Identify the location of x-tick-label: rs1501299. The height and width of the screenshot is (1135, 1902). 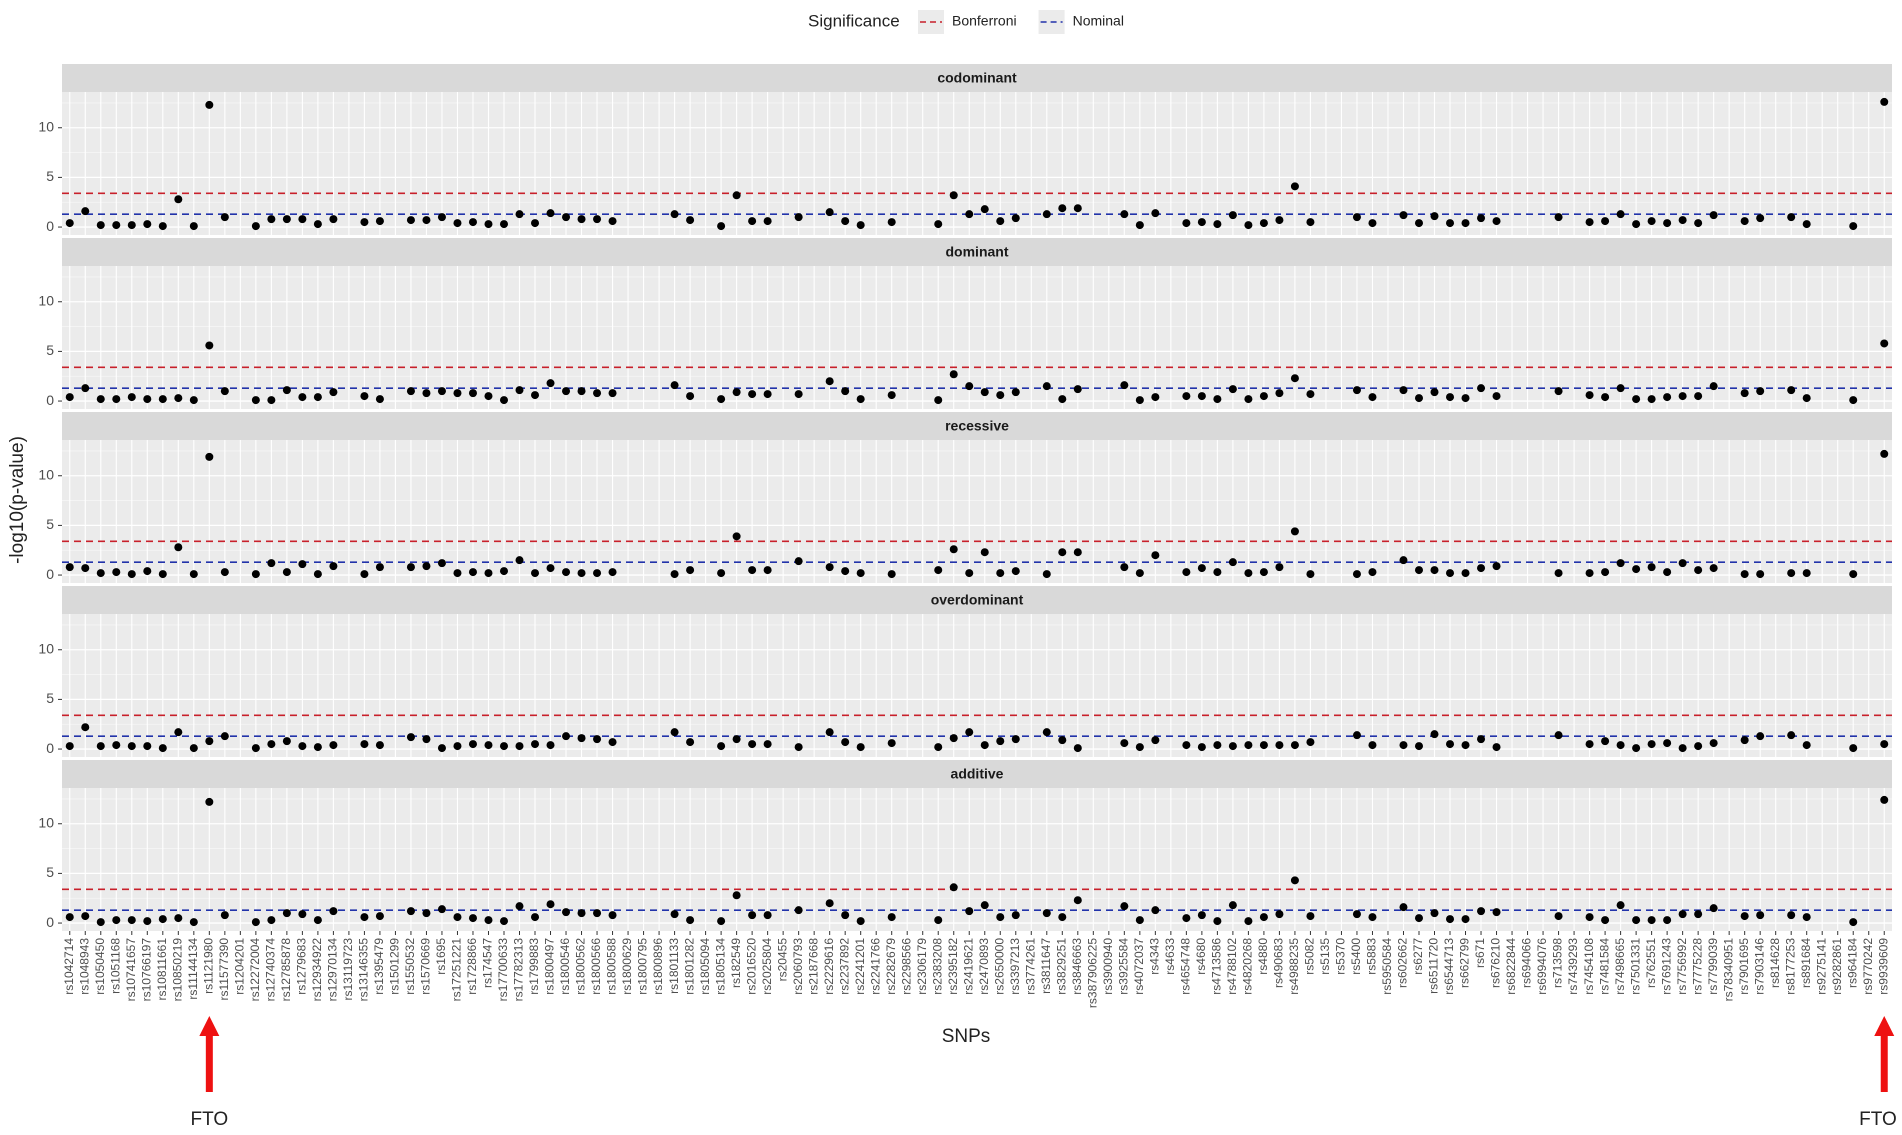
(395, 966).